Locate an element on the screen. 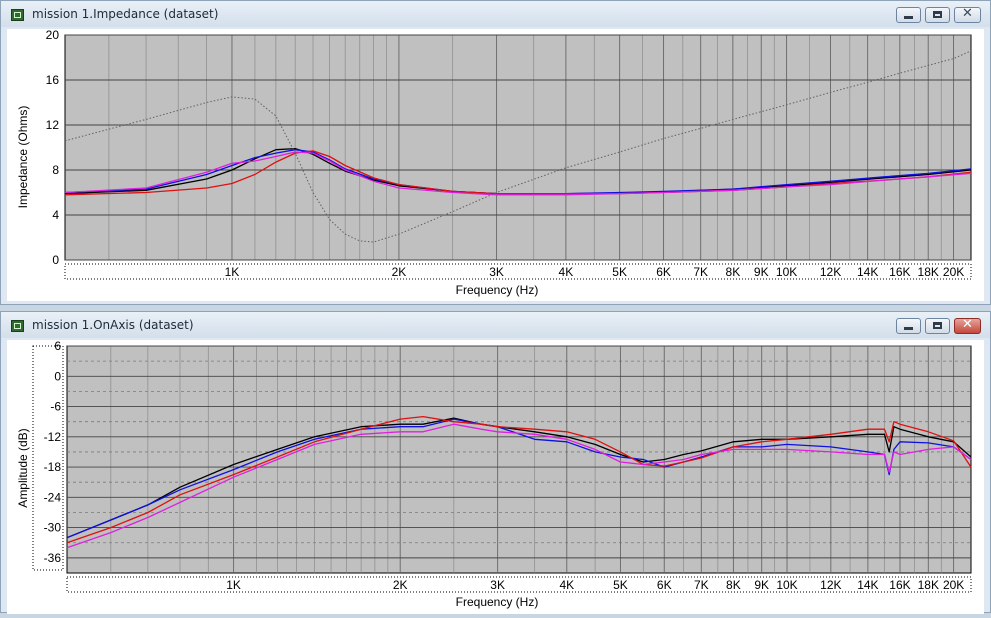 The width and height of the screenshot is (991, 618). window-title: mission 1.Impedance (dataset) is located at coordinates (125, 14).